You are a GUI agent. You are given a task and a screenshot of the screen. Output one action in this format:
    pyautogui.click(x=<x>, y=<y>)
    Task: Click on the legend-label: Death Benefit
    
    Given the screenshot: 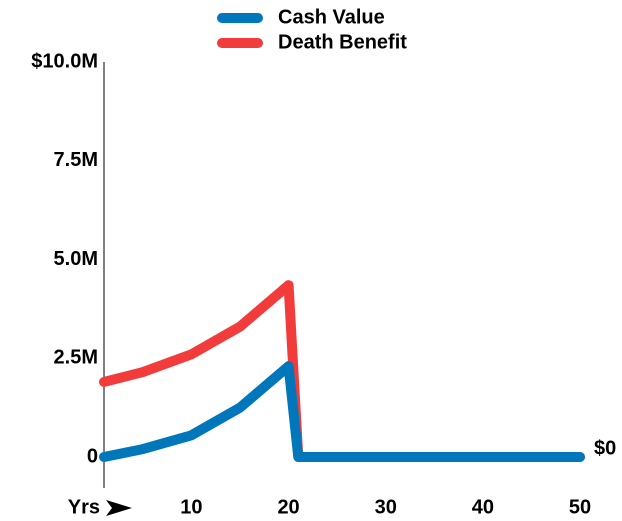 What is the action you would take?
    pyautogui.click(x=342, y=42)
    